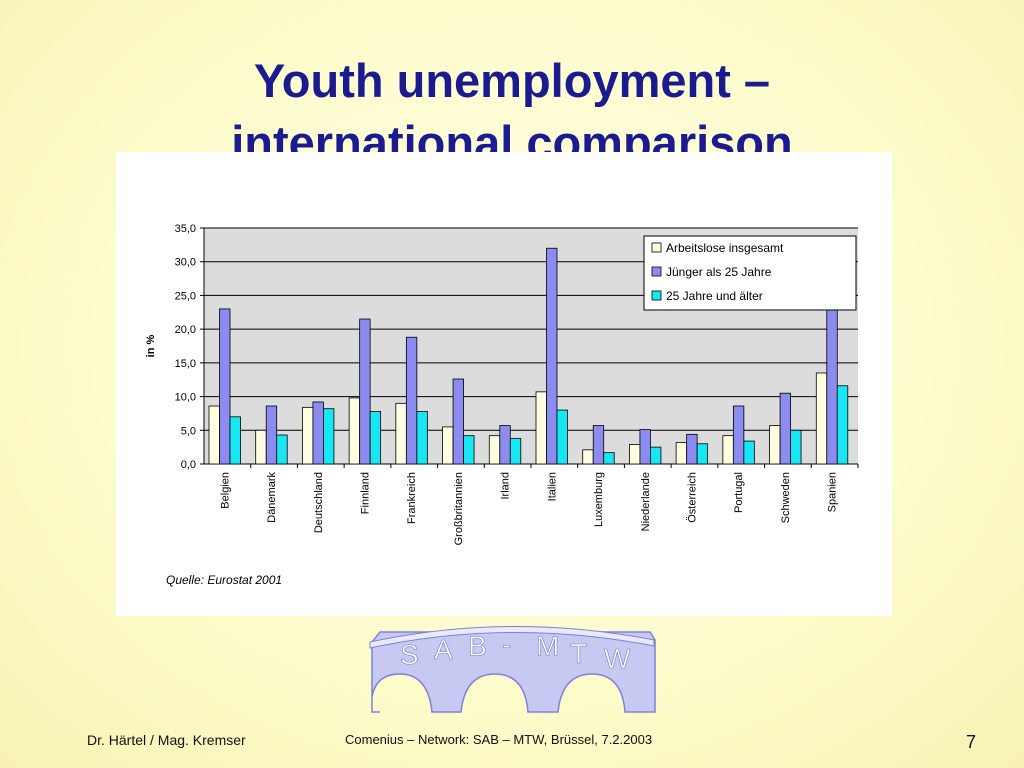 This screenshot has width=1024, height=768. Describe the element at coordinates (477, 645) in the screenshot. I see `logo-letter: B` at that location.